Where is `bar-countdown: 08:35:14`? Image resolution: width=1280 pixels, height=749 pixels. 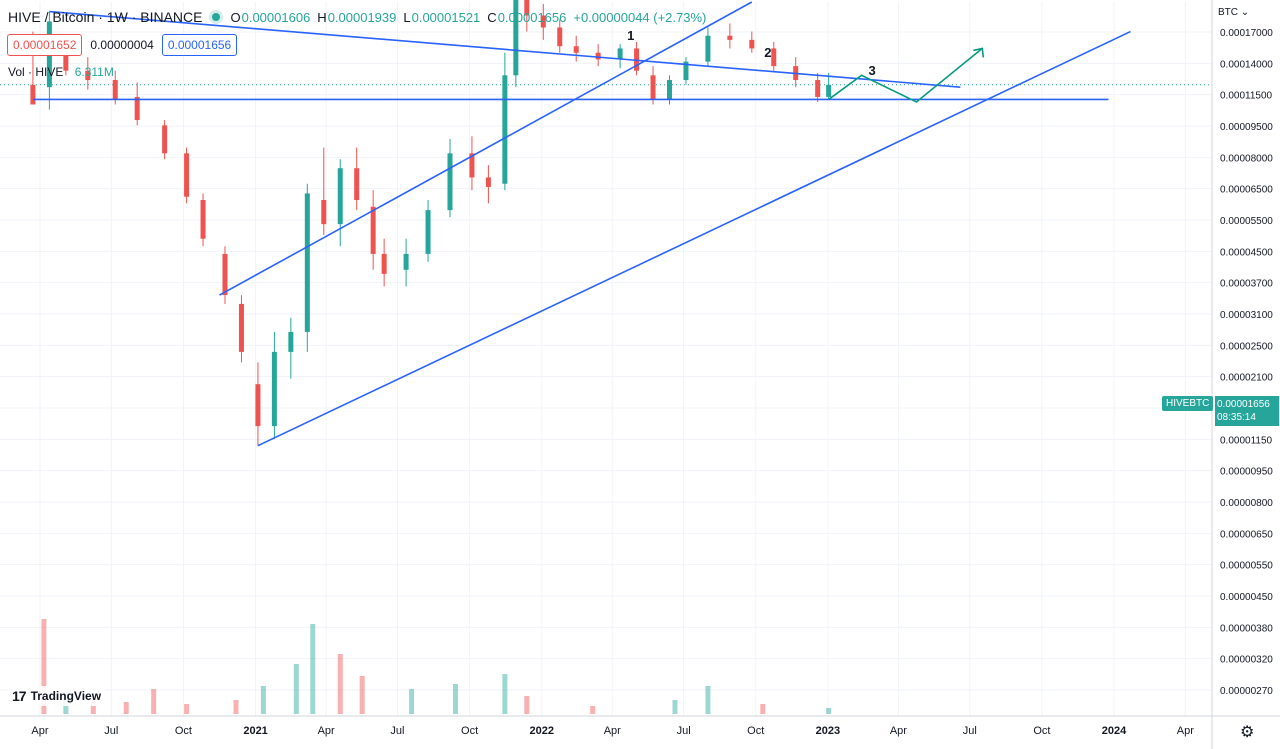 bar-countdown: 08:35:14 is located at coordinates (1236, 417).